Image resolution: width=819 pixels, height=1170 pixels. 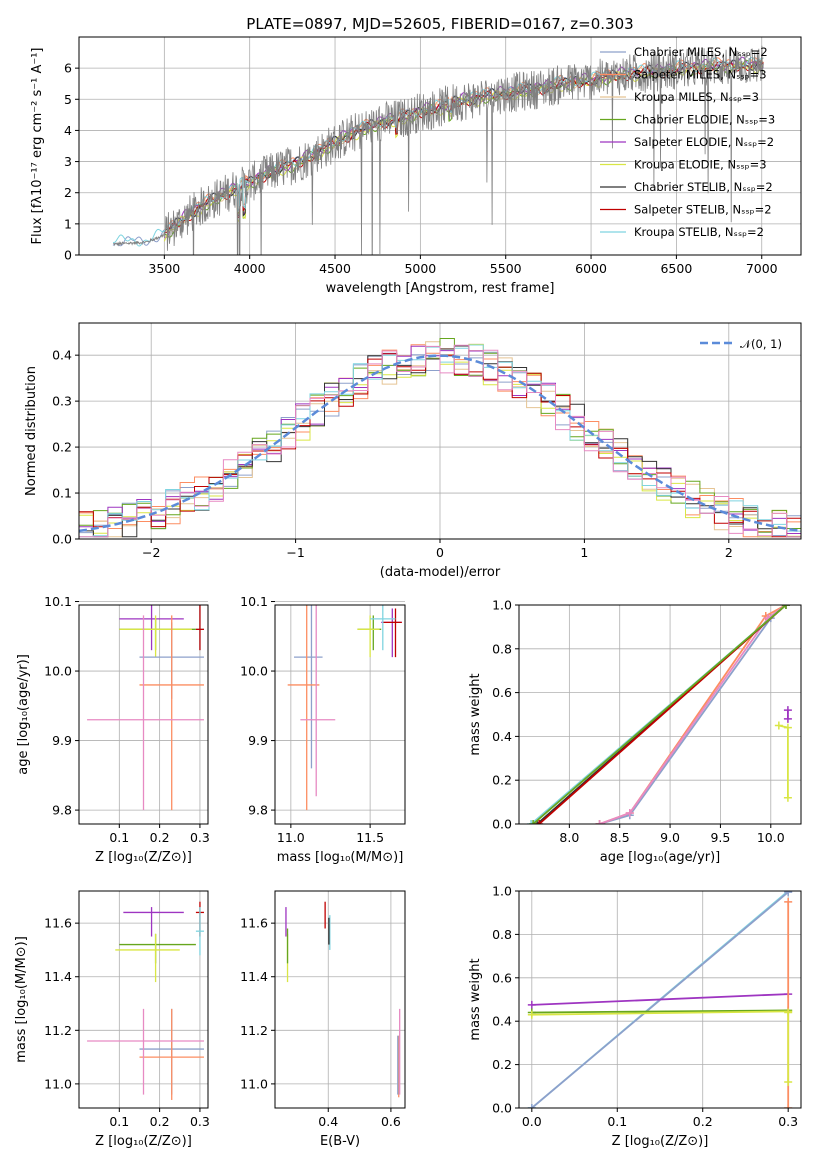 What do you see at coordinates (258, 810) in the screenshot?
I see `mass-age-ytick-label: 9.8` at bounding box center [258, 810].